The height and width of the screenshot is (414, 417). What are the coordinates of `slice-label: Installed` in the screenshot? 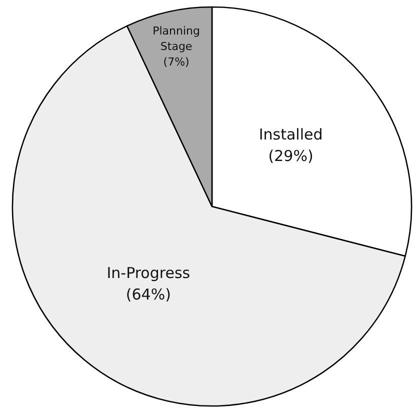 It's located at (290, 134).